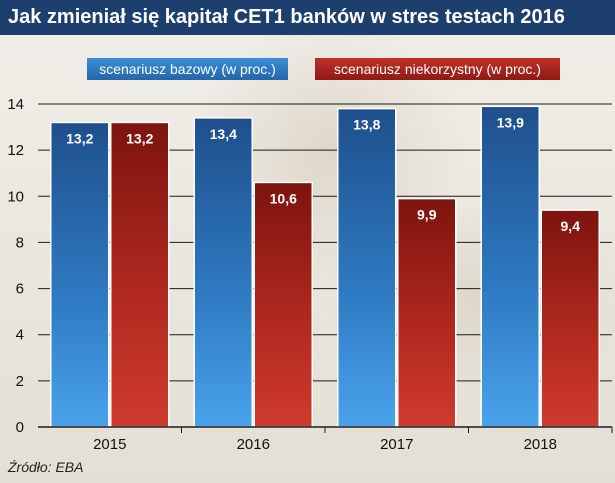  Describe the element at coordinates (20, 381) in the screenshot. I see `y-tick-label: 2` at that location.